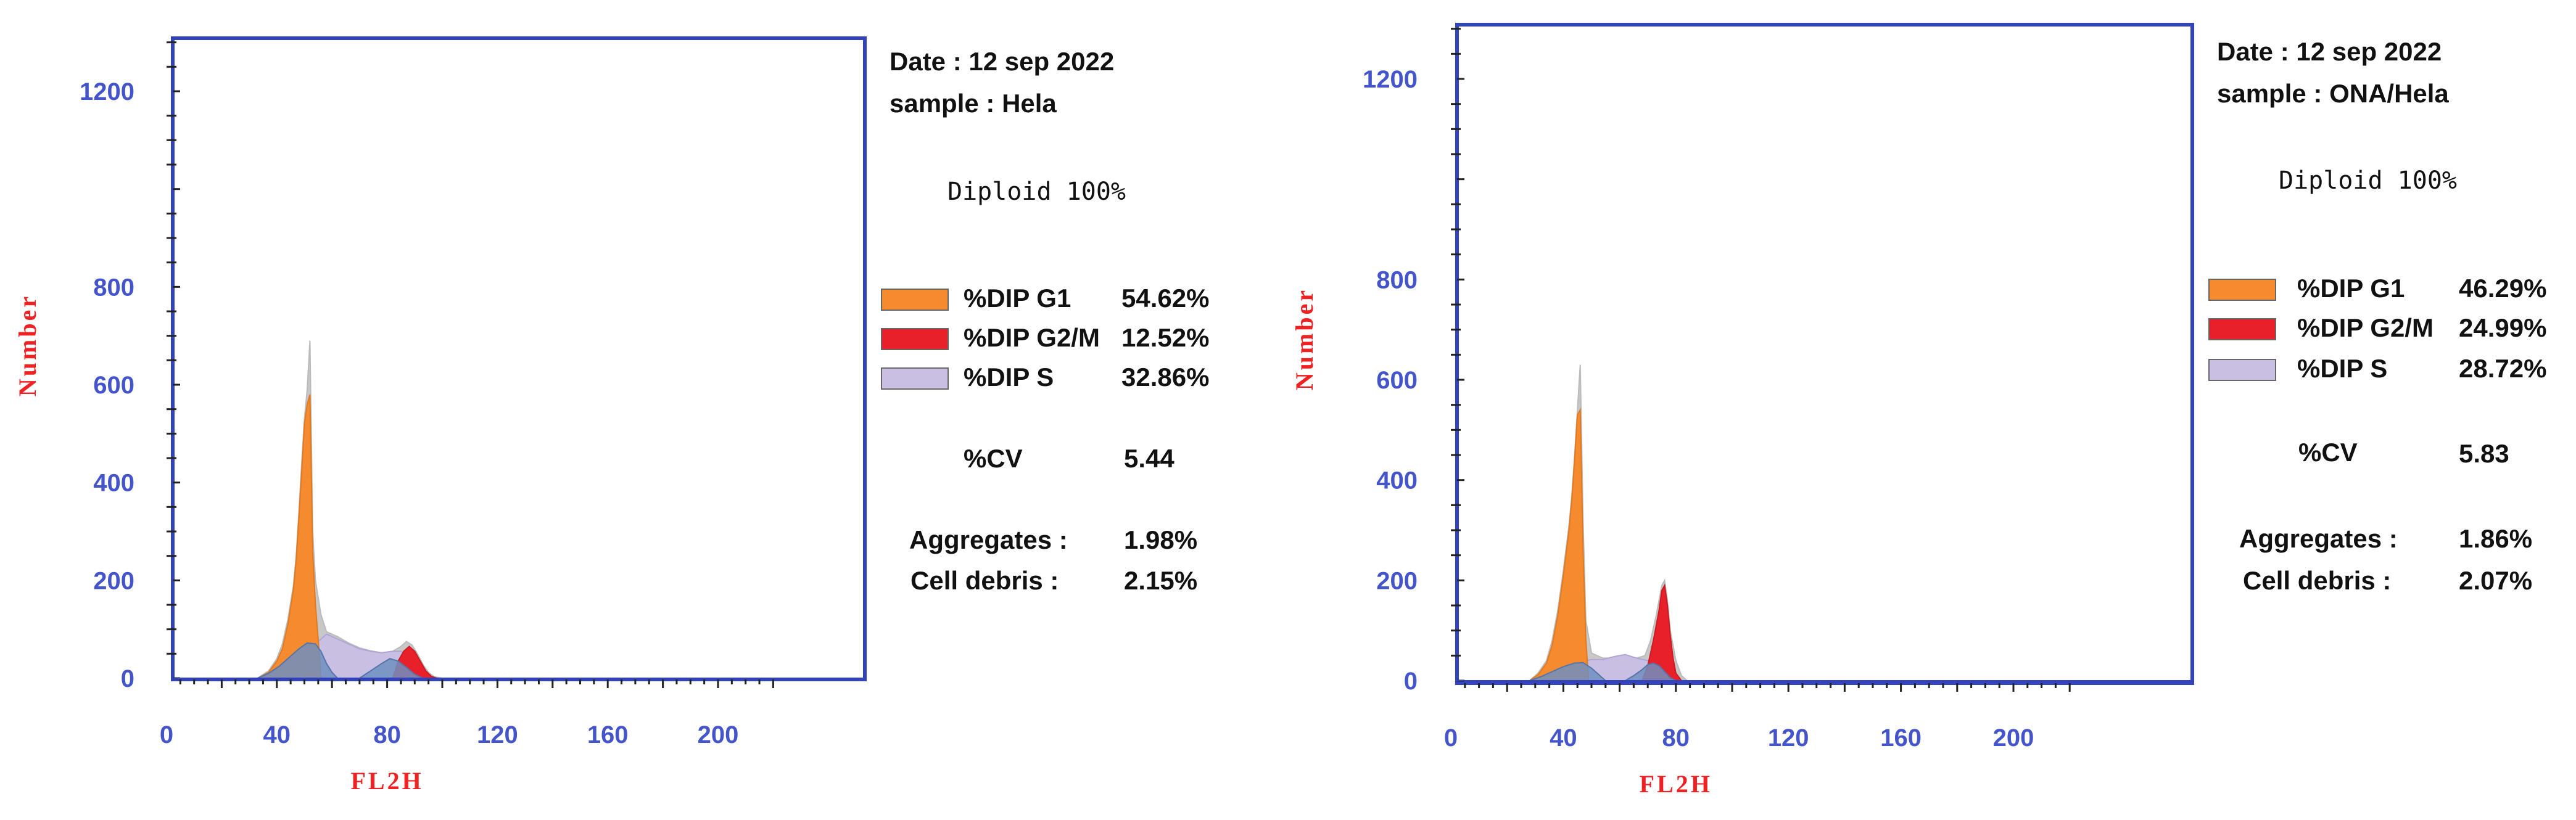 Image resolution: width=2576 pixels, height=820 pixels. I want to click on legend-value-s: 32.86%, so click(1165, 378).